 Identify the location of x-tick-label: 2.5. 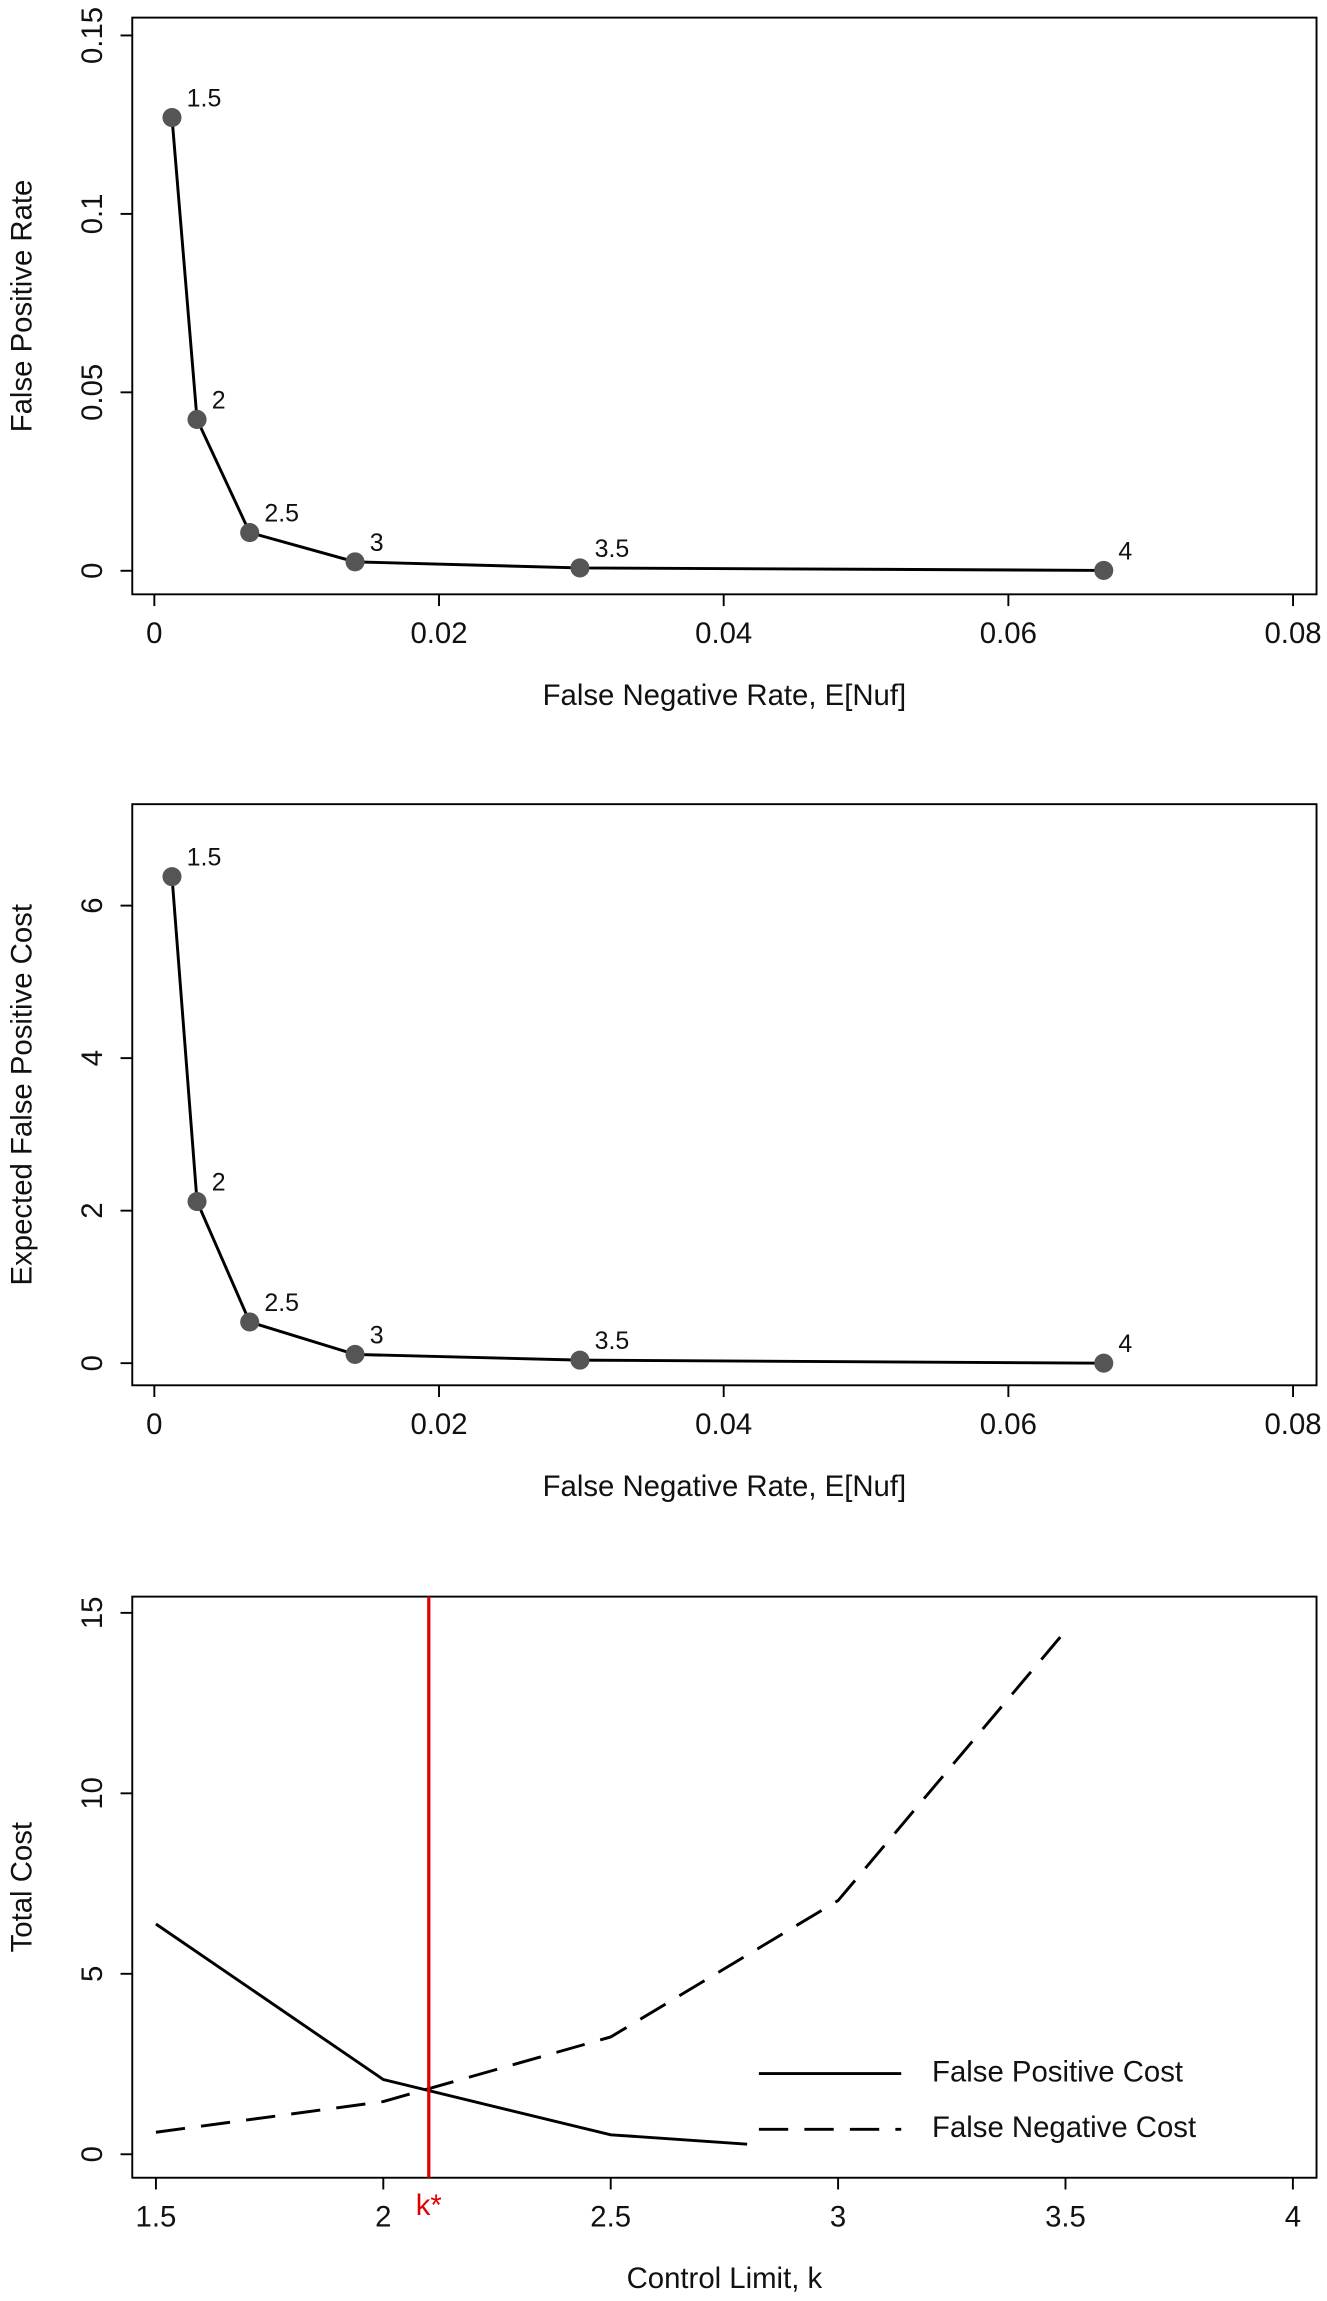
(610, 2217).